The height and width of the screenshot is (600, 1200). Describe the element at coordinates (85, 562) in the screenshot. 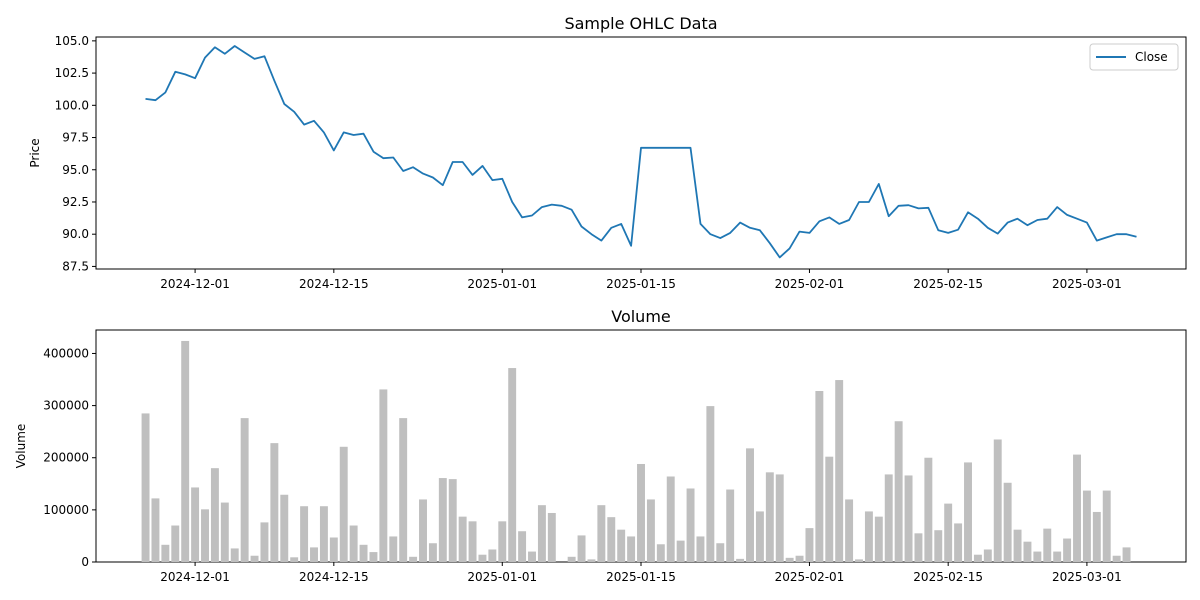

I see `volume-y-tick-label: 0` at that location.